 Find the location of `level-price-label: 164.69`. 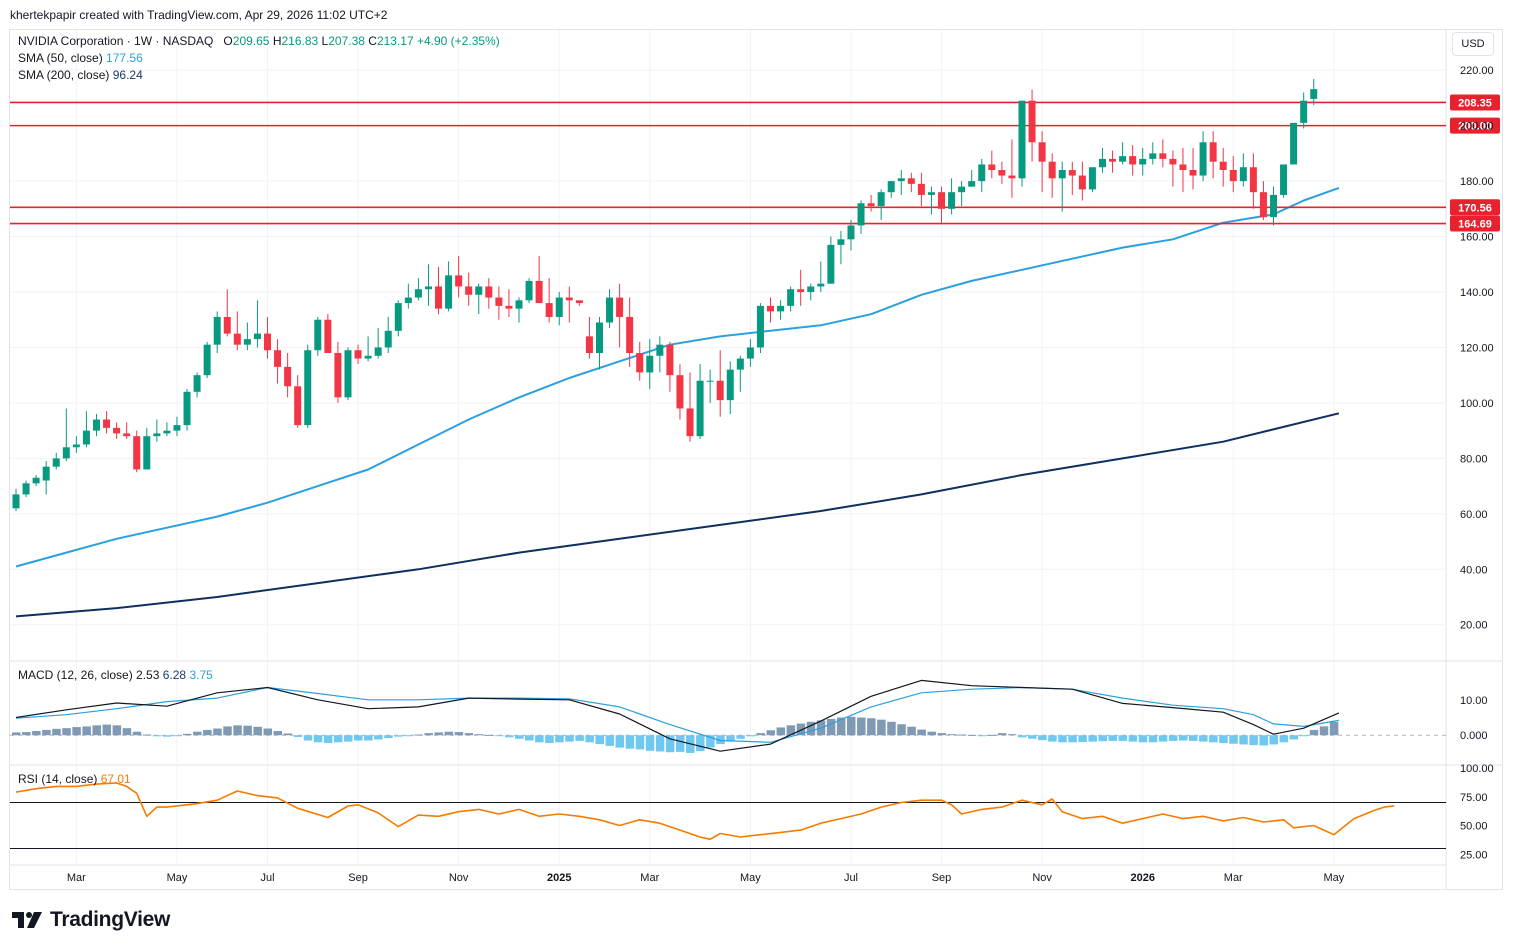

level-price-label: 164.69 is located at coordinates (1475, 225).